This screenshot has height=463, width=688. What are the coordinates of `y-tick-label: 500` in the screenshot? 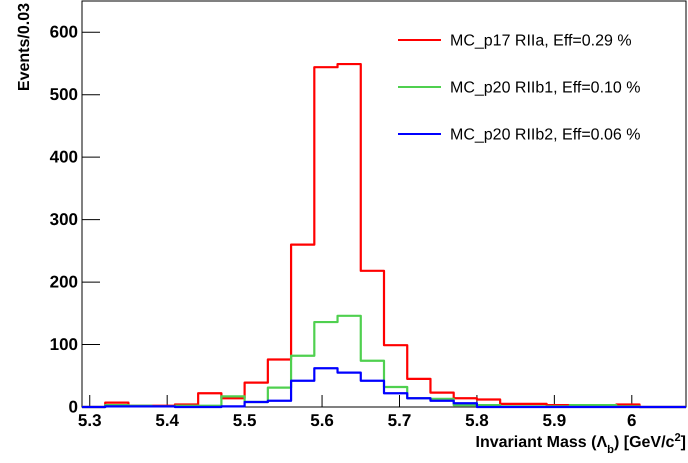 It's located at (64, 94).